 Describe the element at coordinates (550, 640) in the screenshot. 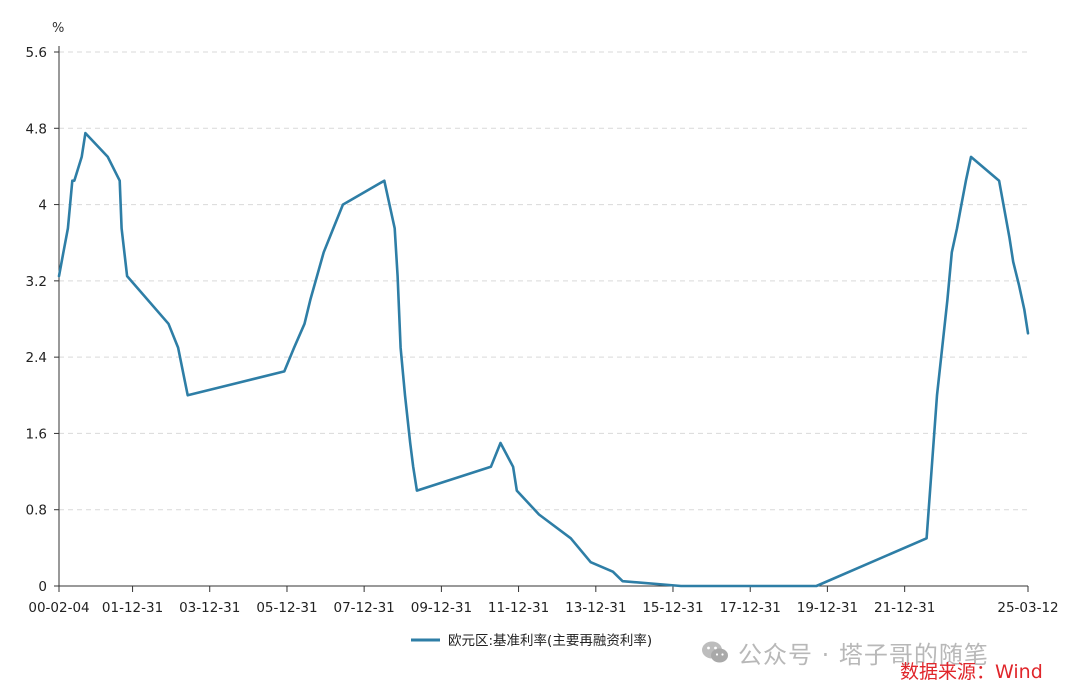

I see `legend-label: 欧元区:基准利率(主要再融资利率)` at that location.